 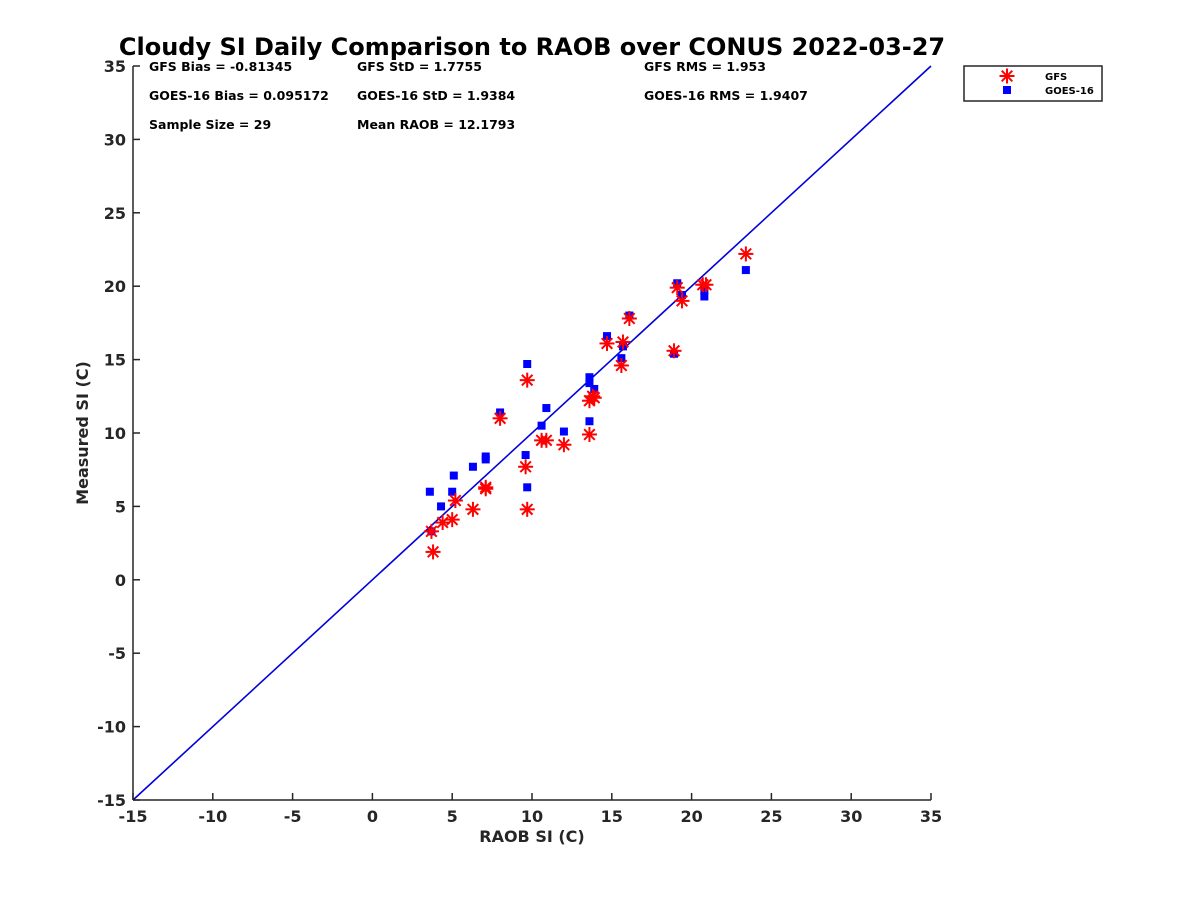 What do you see at coordinates (1007, 90) in the screenshot?
I see `legend-goes16-marker` at bounding box center [1007, 90].